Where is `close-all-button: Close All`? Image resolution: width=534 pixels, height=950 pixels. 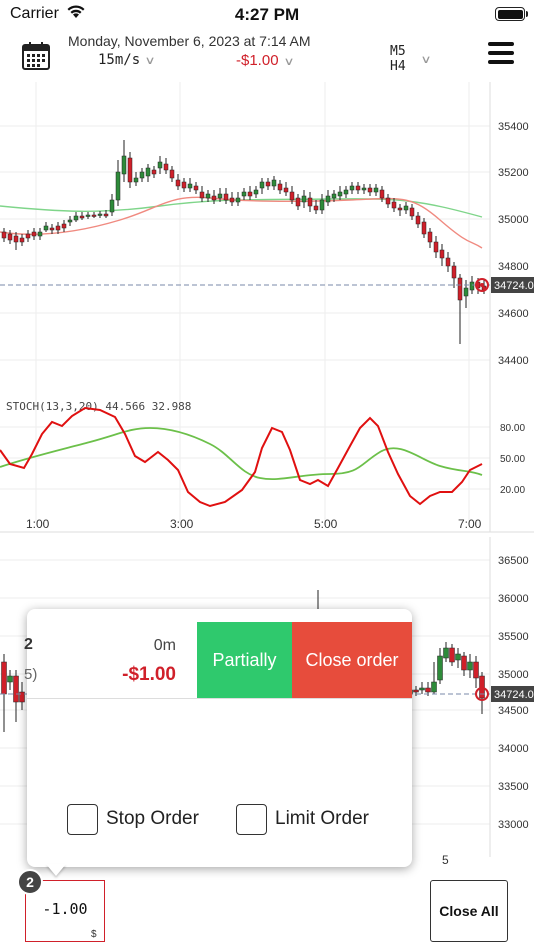 close-all-button: Close All is located at coordinates (469, 911).